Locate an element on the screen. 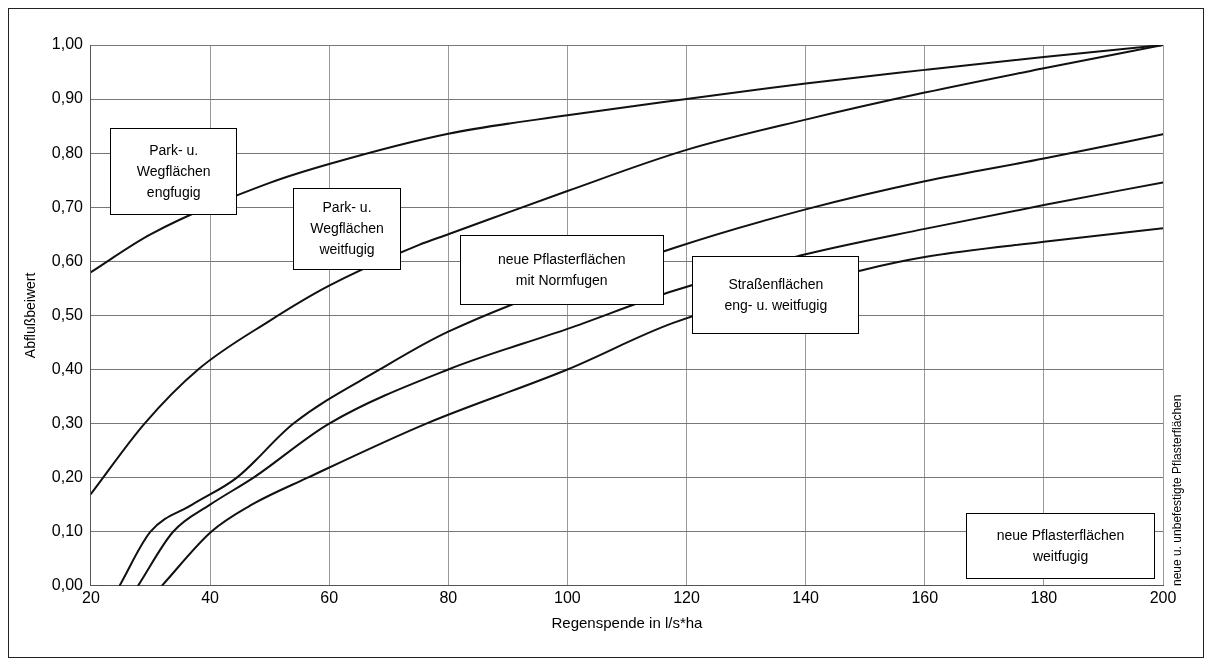  y-tick-label: 0,50 is located at coordinates (67, 314).